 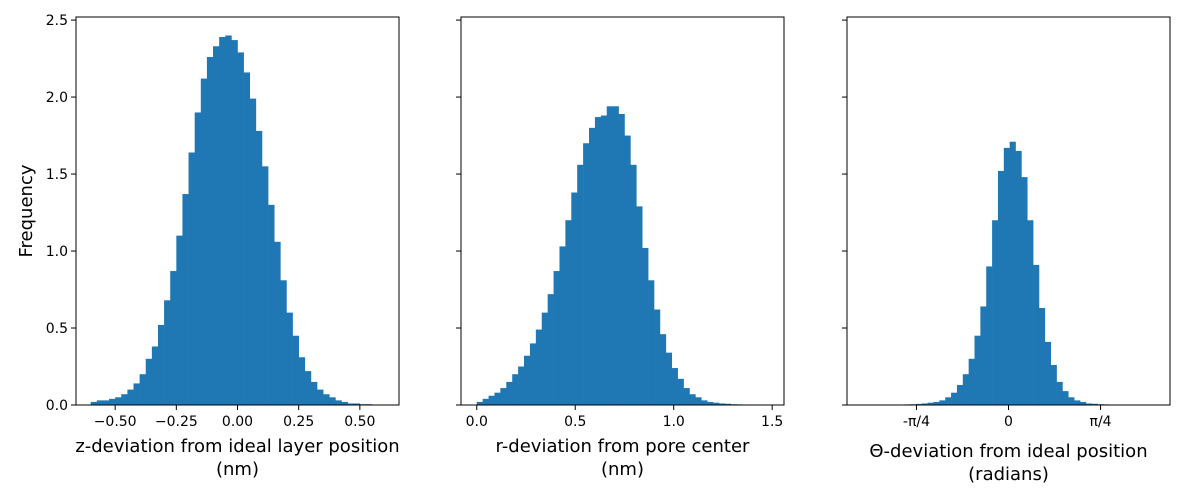 What do you see at coordinates (298, 422) in the screenshot?
I see `x-tick-label: 0.25` at bounding box center [298, 422].